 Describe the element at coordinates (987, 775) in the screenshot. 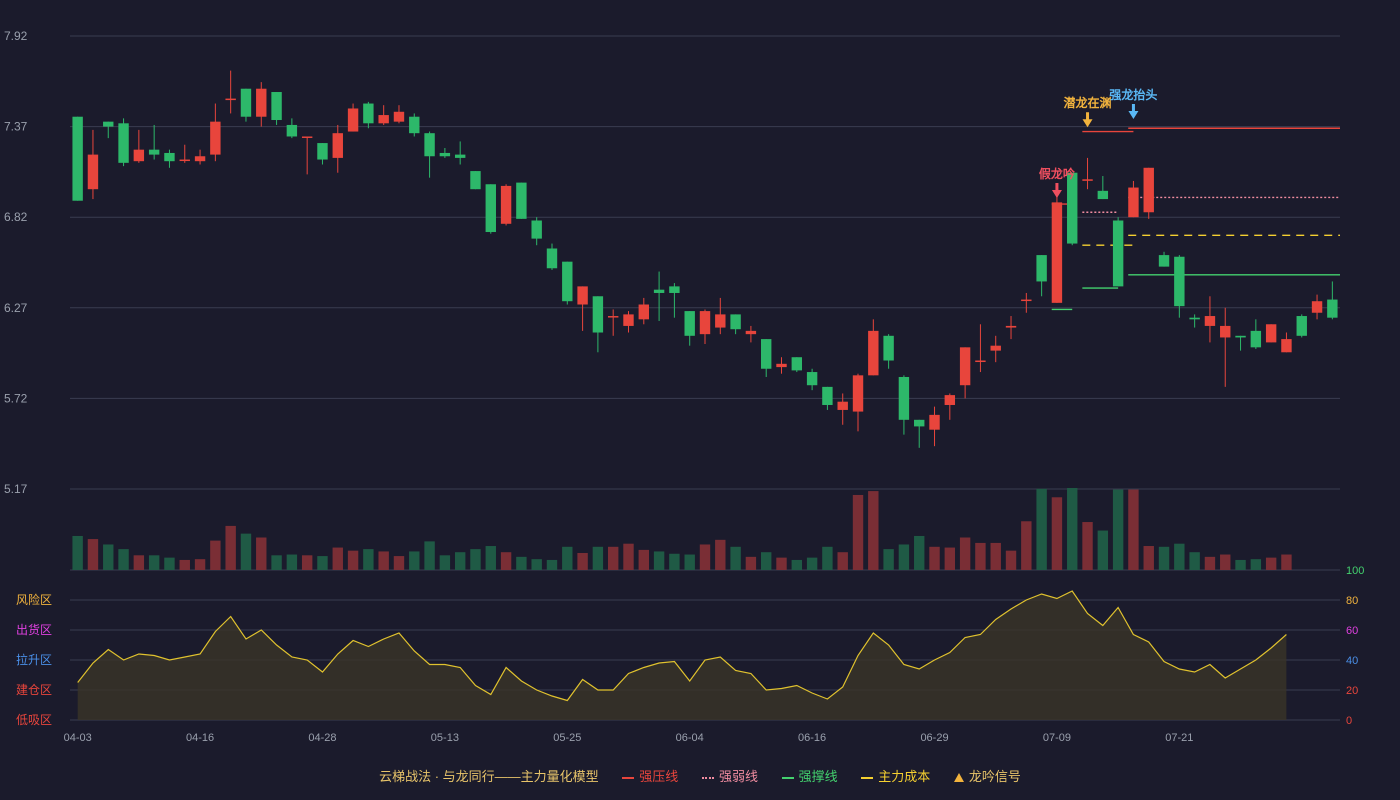

I see `legend-item-dragon-signal: 龙吟信号` at that location.